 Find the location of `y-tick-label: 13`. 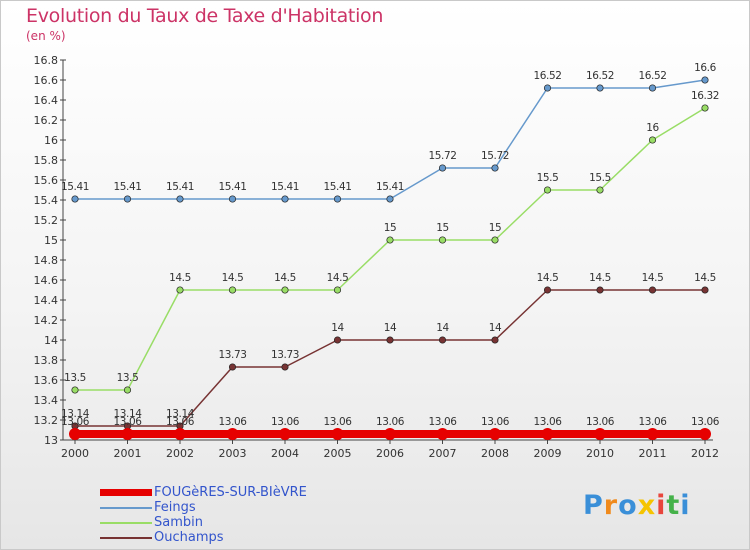

y-tick-label: 13 is located at coordinates (51, 440).